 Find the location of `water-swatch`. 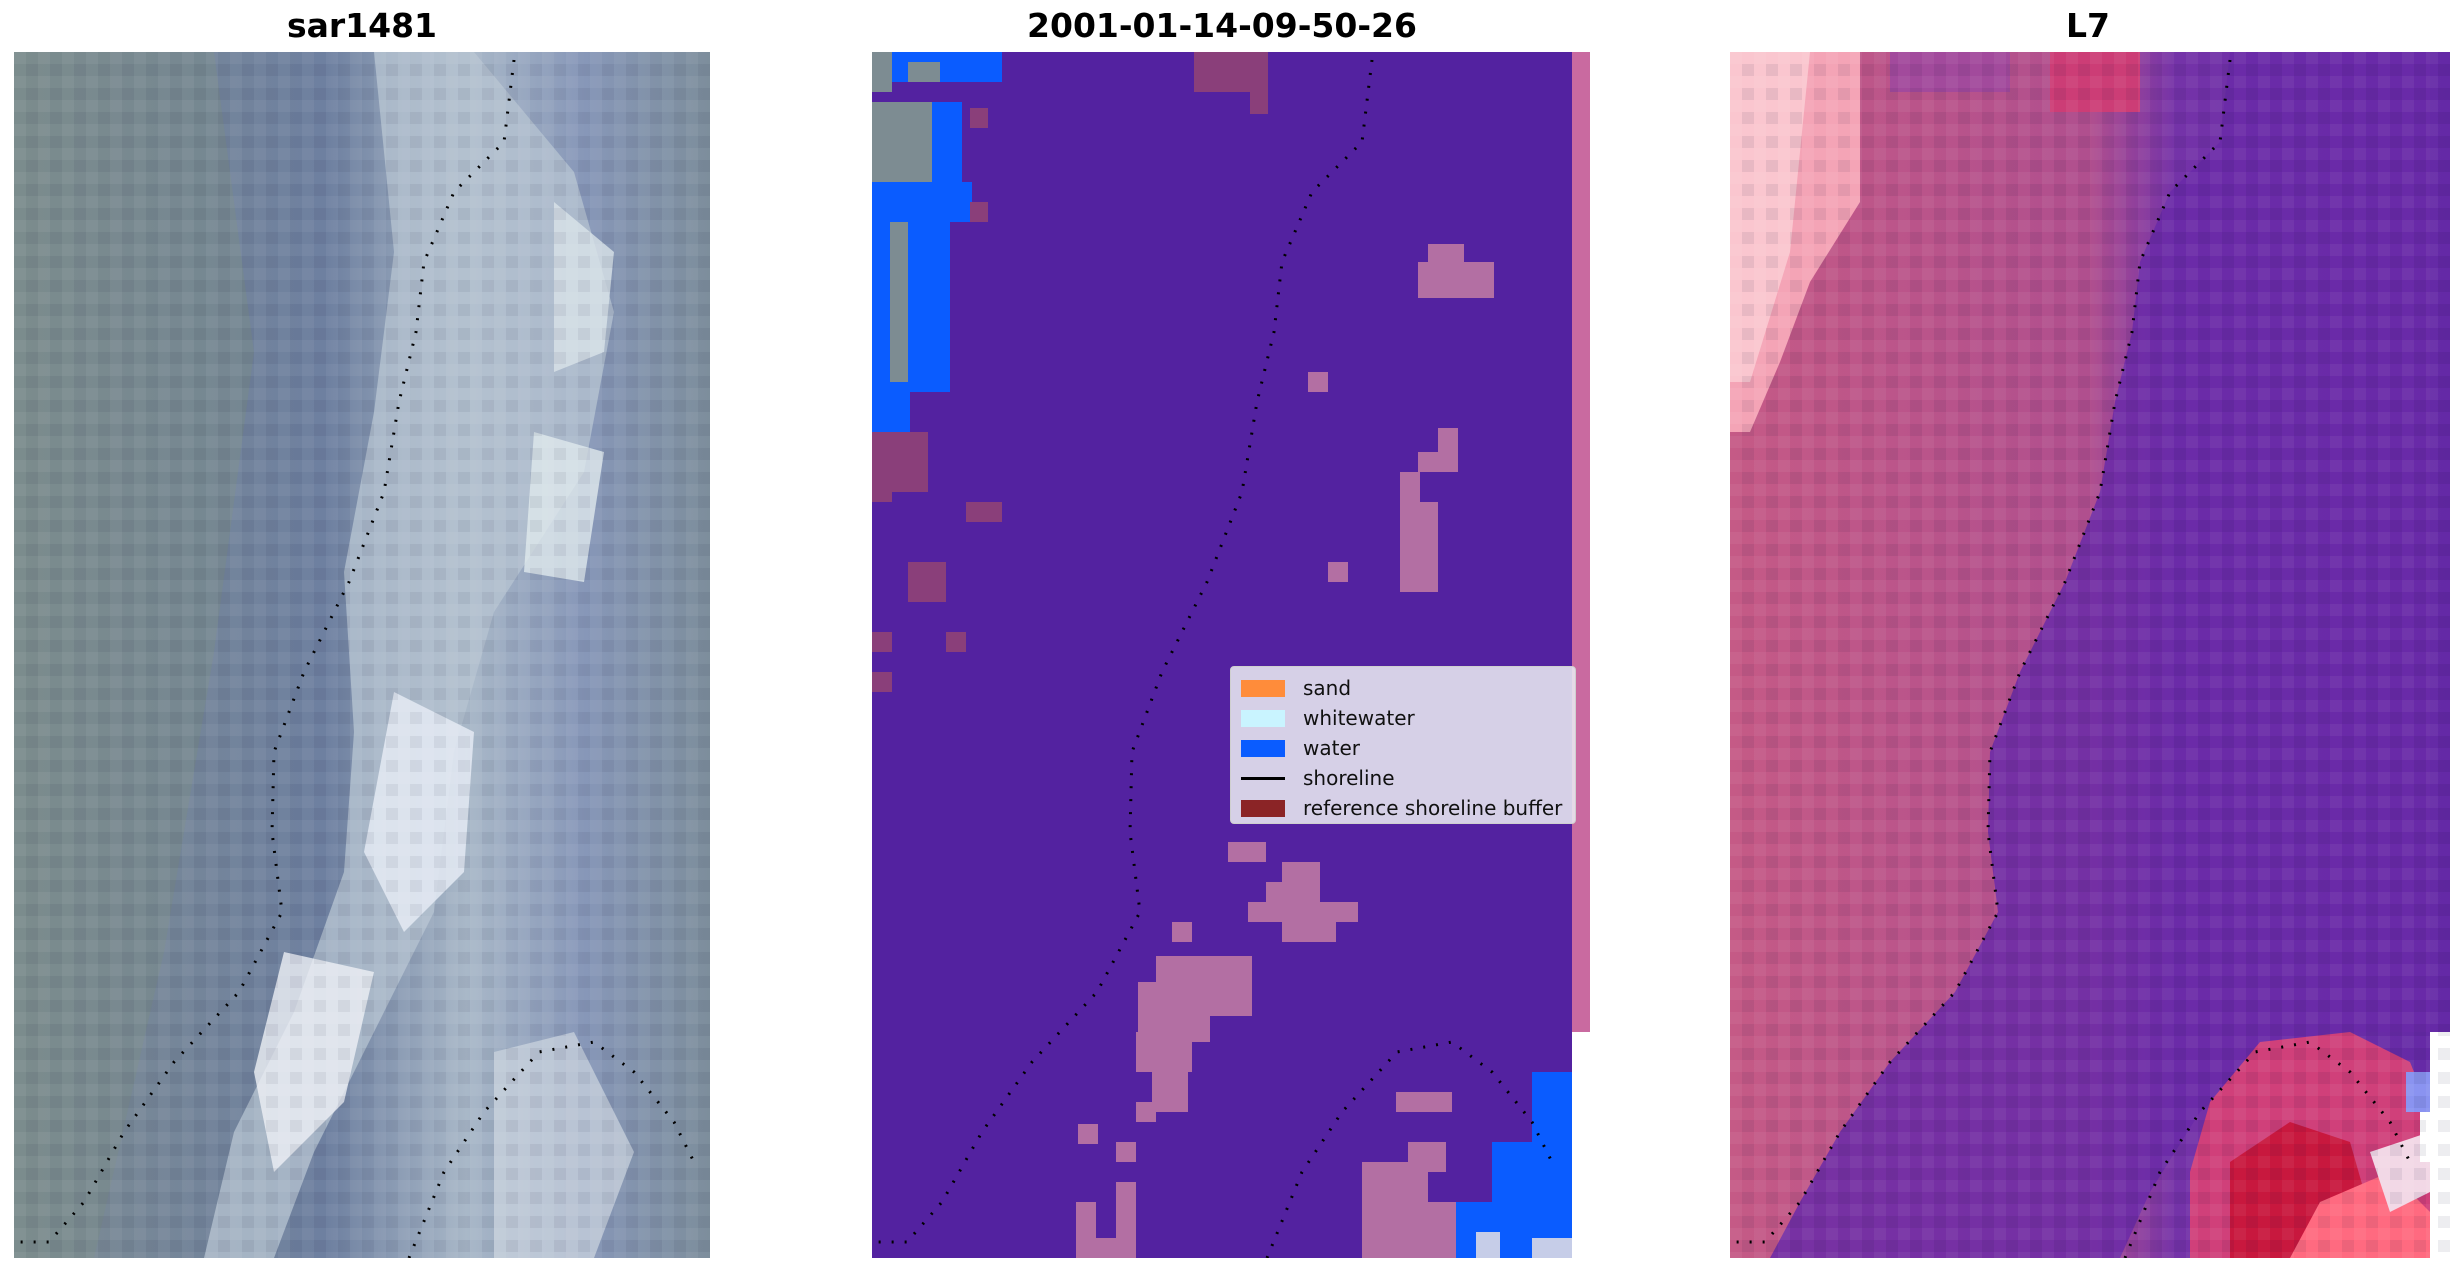

water-swatch is located at coordinates (1263, 748).